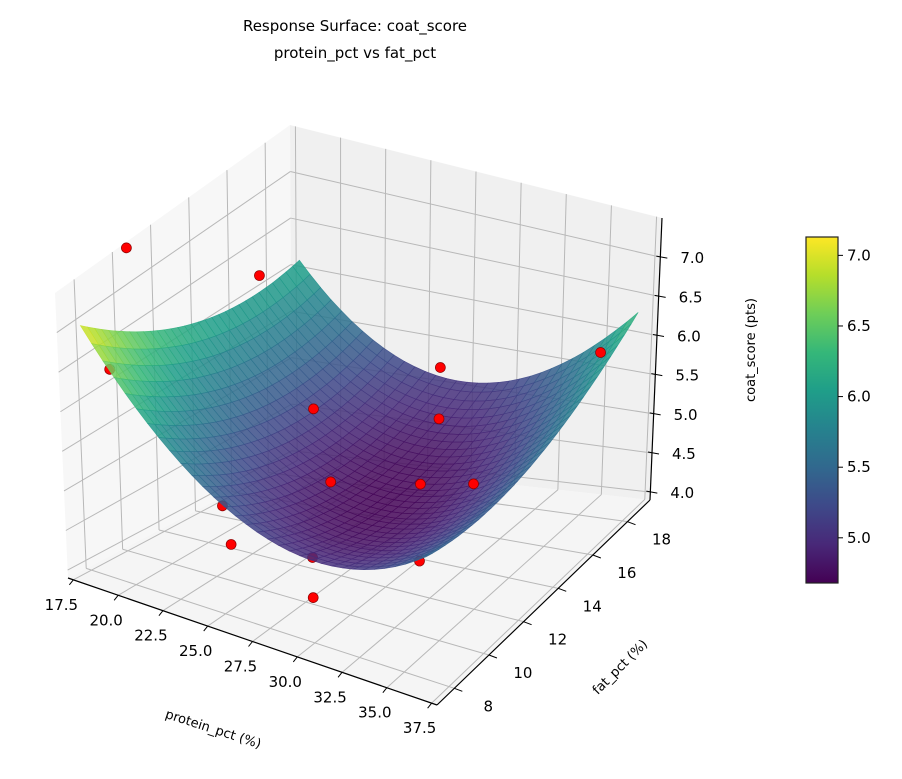 The height and width of the screenshot is (779, 902). What do you see at coordinates (626, 573) in the screenshot?
I see `y-tick-label: 16` at bounding box center [626, 573].